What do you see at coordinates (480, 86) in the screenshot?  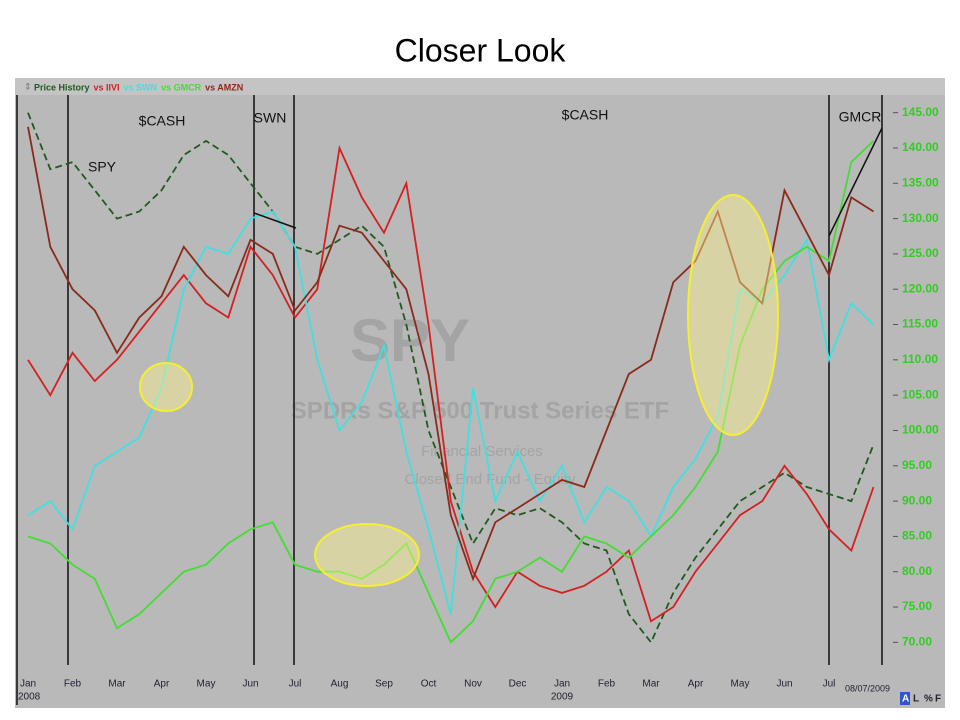 I see `chart-header` at bounding box center [480, 86].